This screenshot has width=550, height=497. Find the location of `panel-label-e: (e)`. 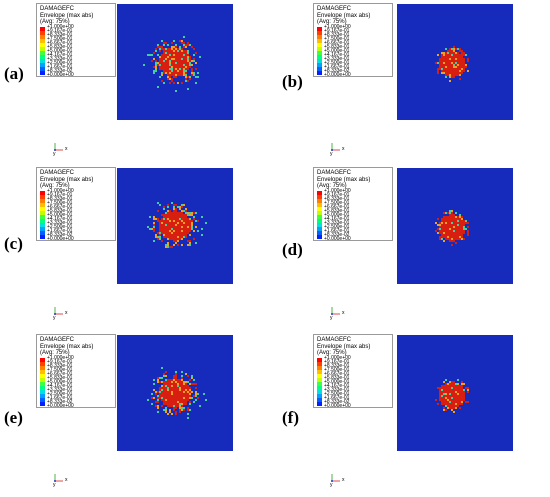

panel-label-e: (e) is located at coordinates (13, 418).